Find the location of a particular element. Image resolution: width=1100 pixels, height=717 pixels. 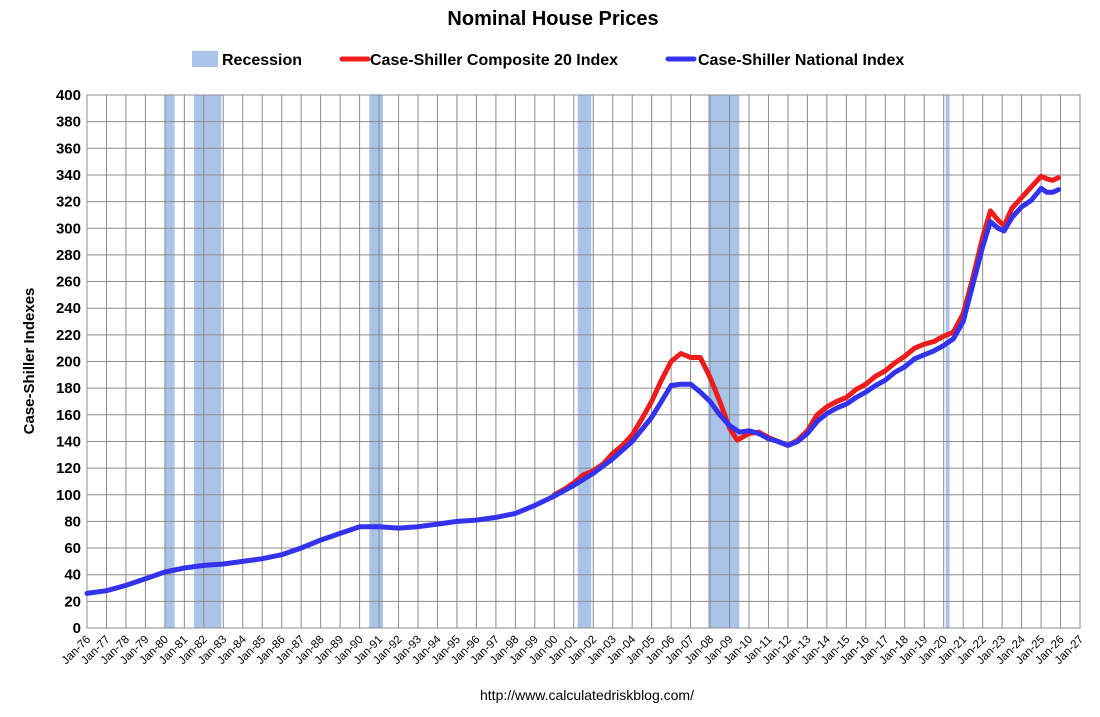

legend-label-national: Case-Shiller National Index is located at coordinates (801, 60).